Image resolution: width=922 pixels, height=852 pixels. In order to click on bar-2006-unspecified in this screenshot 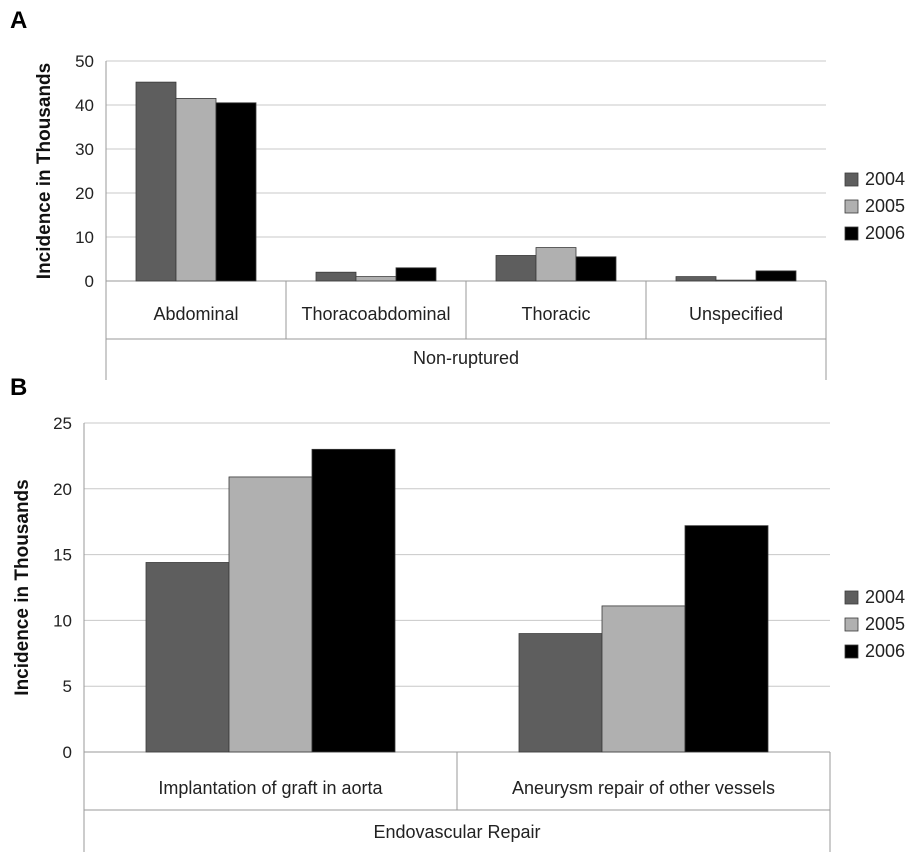, I will do `click(776, 276)`.